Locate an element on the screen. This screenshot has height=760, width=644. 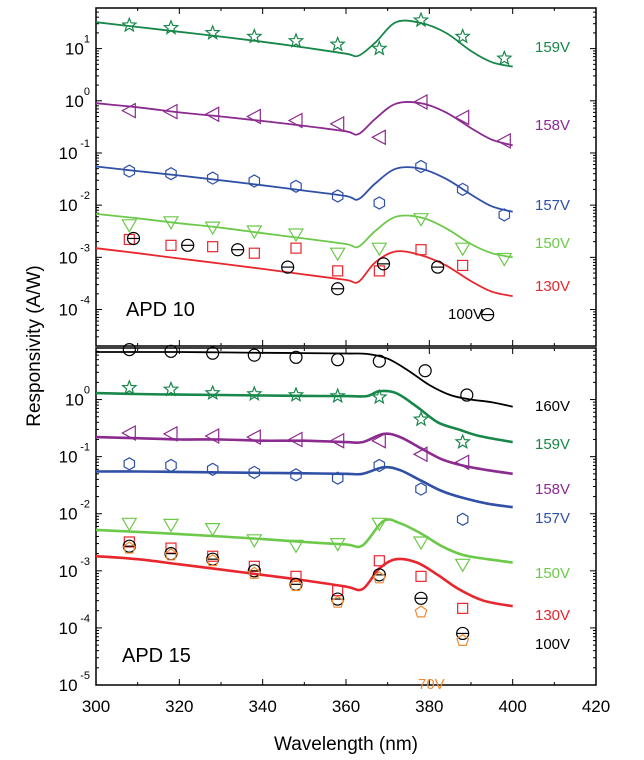
x-tick-label: 420 is located at coordinates (596, 706).